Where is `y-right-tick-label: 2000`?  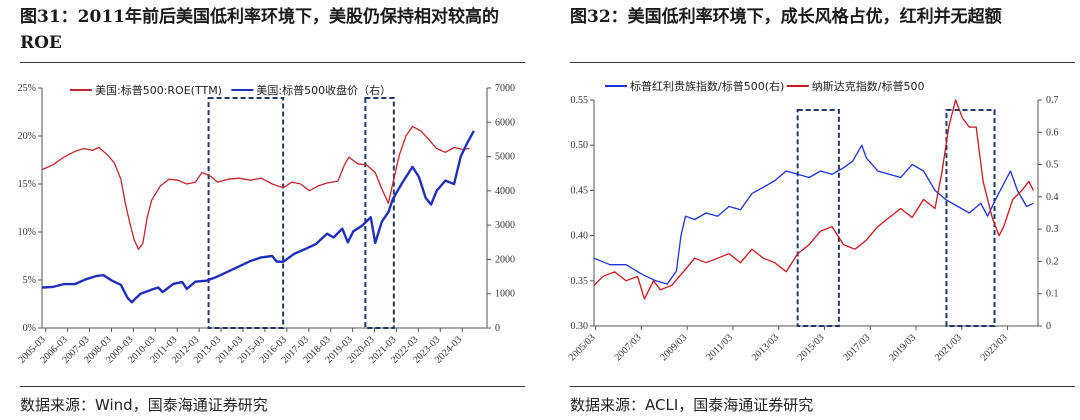 y-right-tick-label: 2000 is located at coordinates (505, 259).